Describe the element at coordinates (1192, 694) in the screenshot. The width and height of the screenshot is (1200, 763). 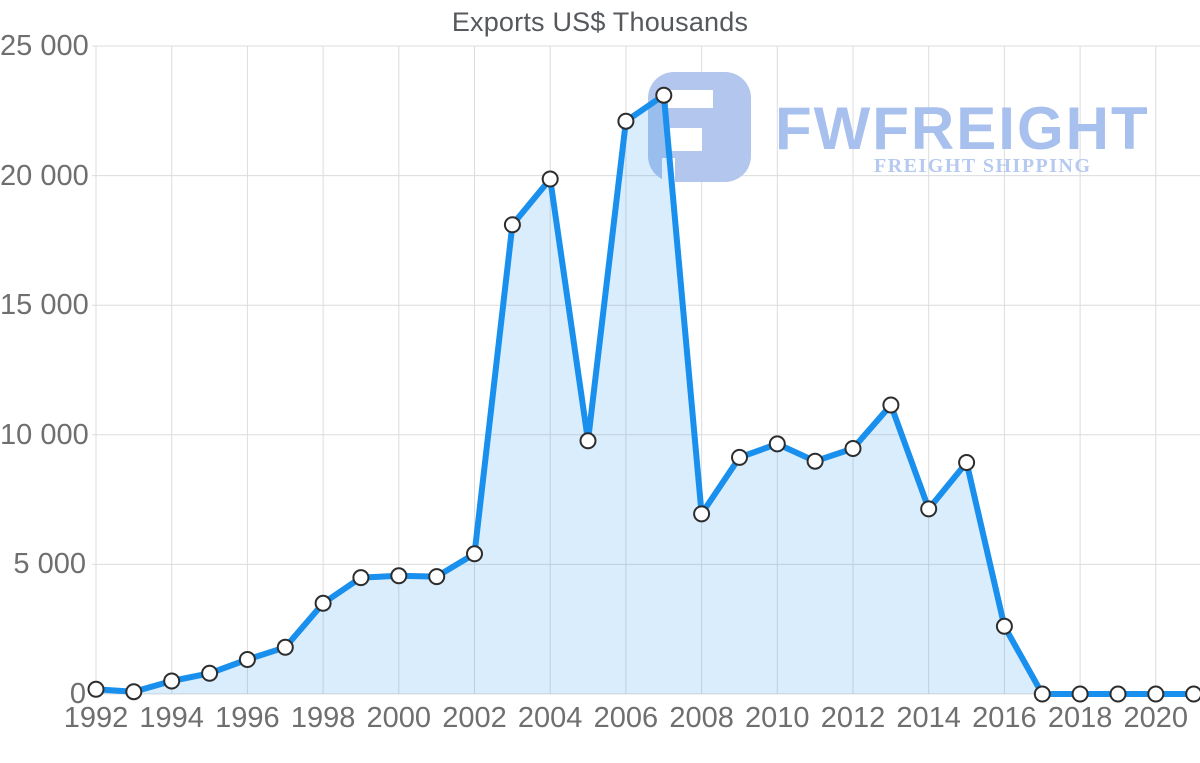
I see `data-point-2021` at that location.